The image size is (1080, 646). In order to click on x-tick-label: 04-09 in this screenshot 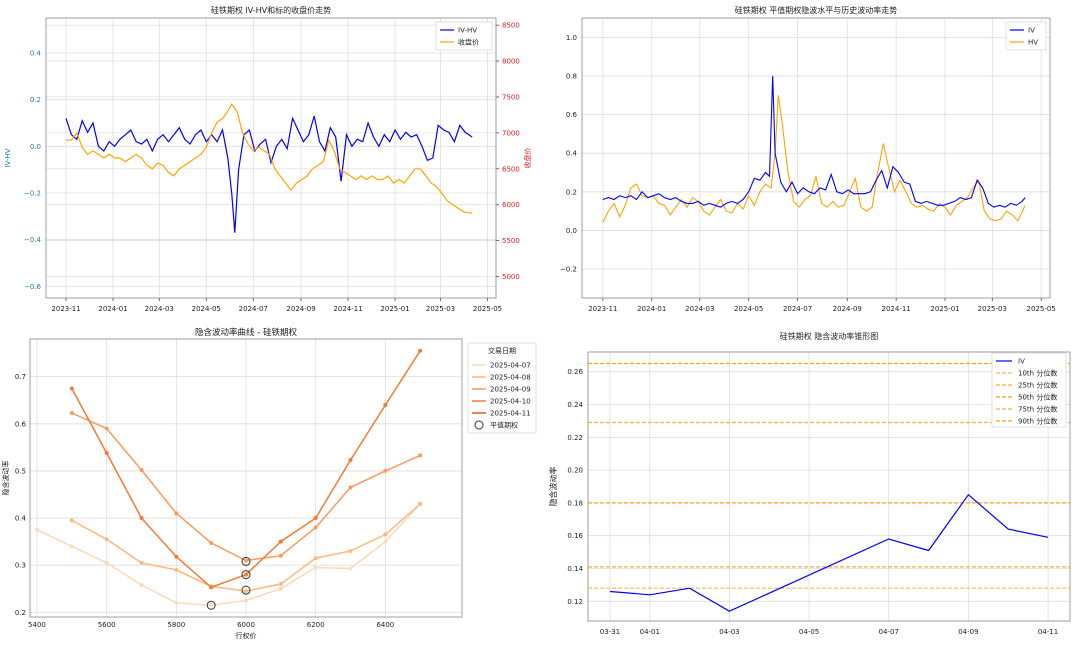, I will do `click(968, 632)`.